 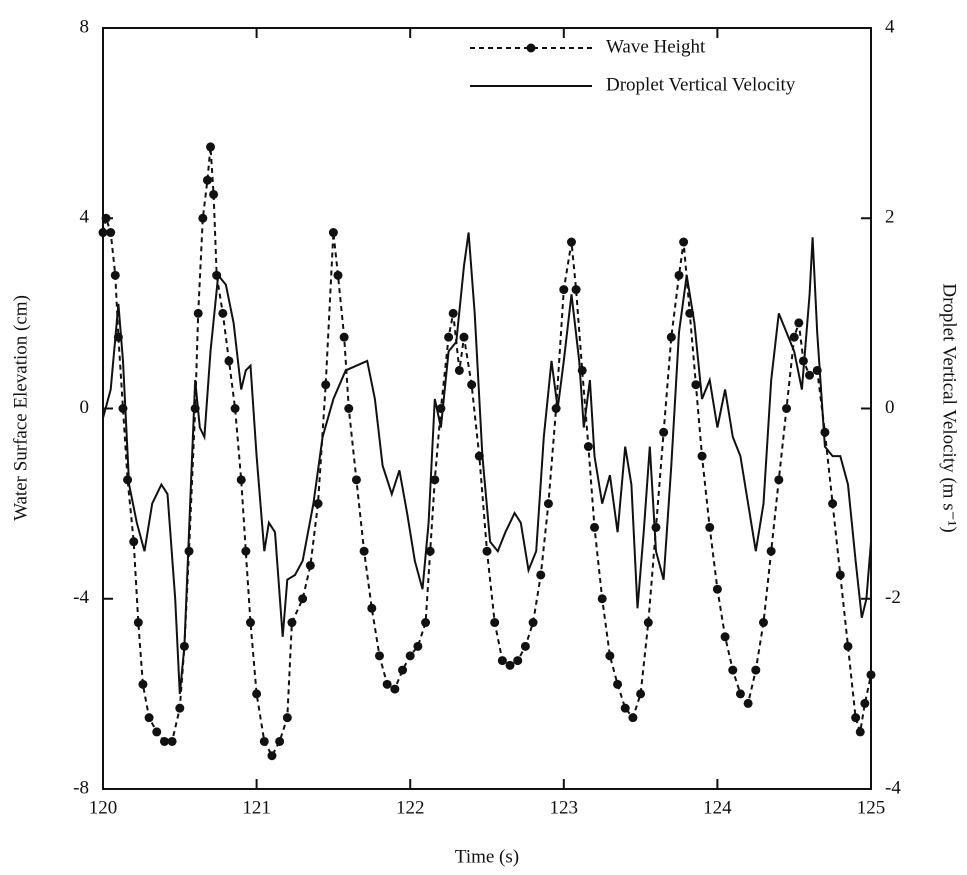 What do you see at coordinates (893, 787) in the screenshot?
I see `y2-tick-label: -4` at bounding box center [893, 787].